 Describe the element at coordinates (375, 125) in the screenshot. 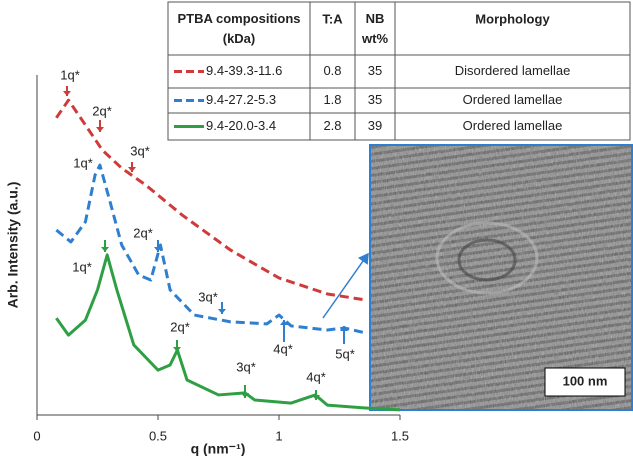

I see `table-cell: 39` at that location.